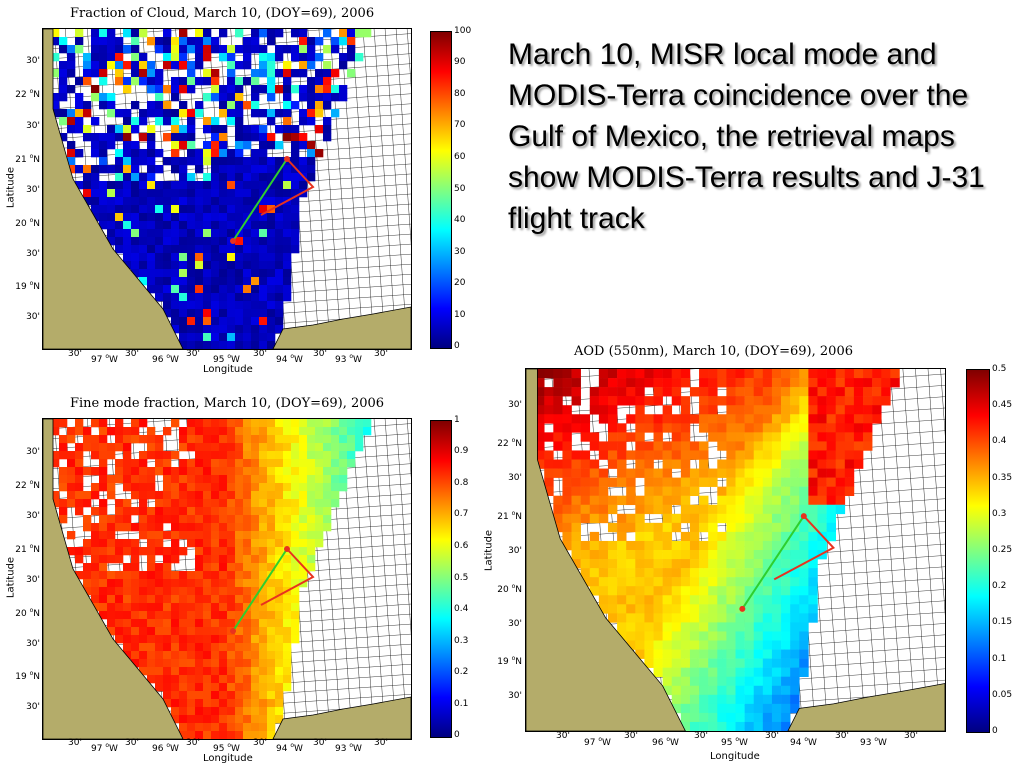 This screenshot has width=1024, height=768. Describe the element at coordinates (461, 483) in the screenshot. I see `cb-tick: 0.8` at that location.